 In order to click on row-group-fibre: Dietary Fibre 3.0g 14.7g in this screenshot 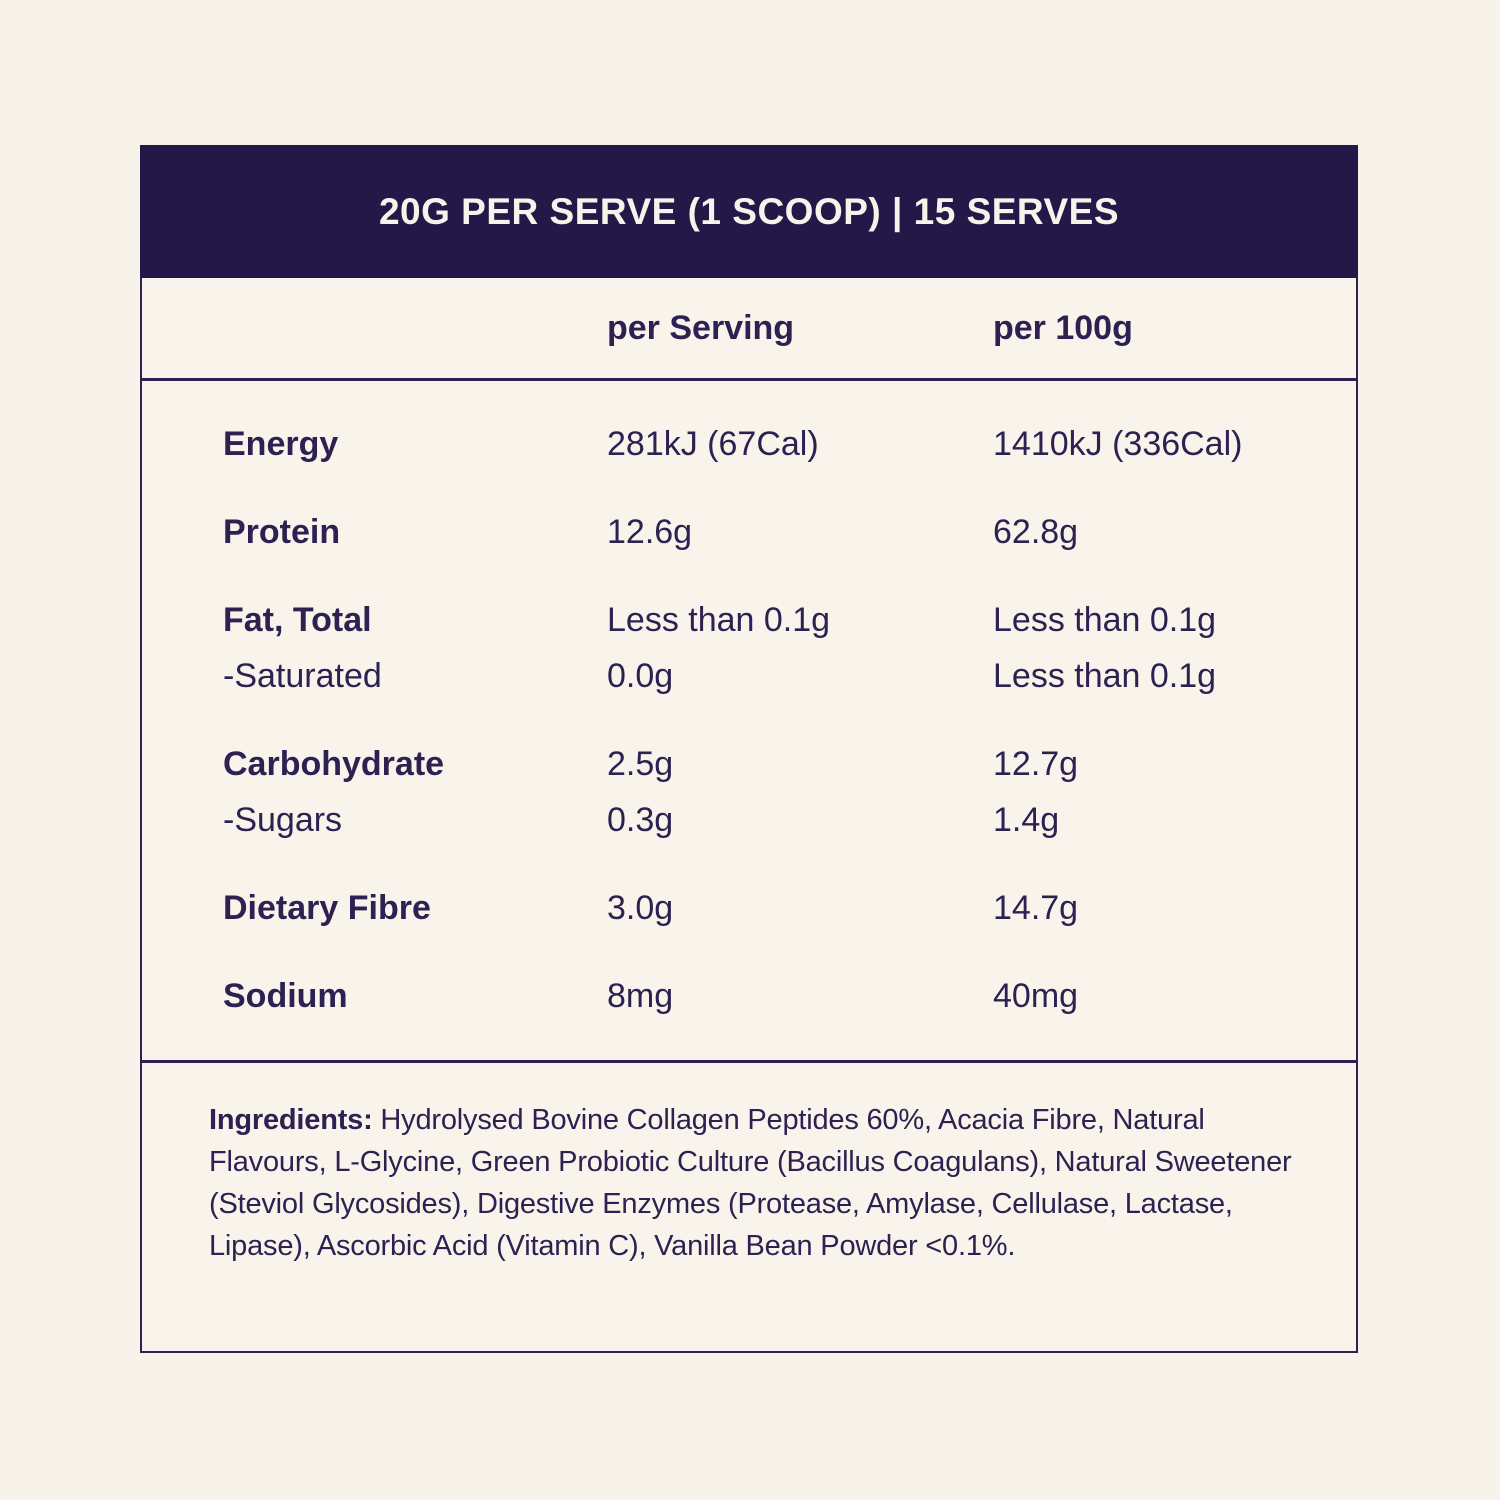, I will do `click(749, 908)`.